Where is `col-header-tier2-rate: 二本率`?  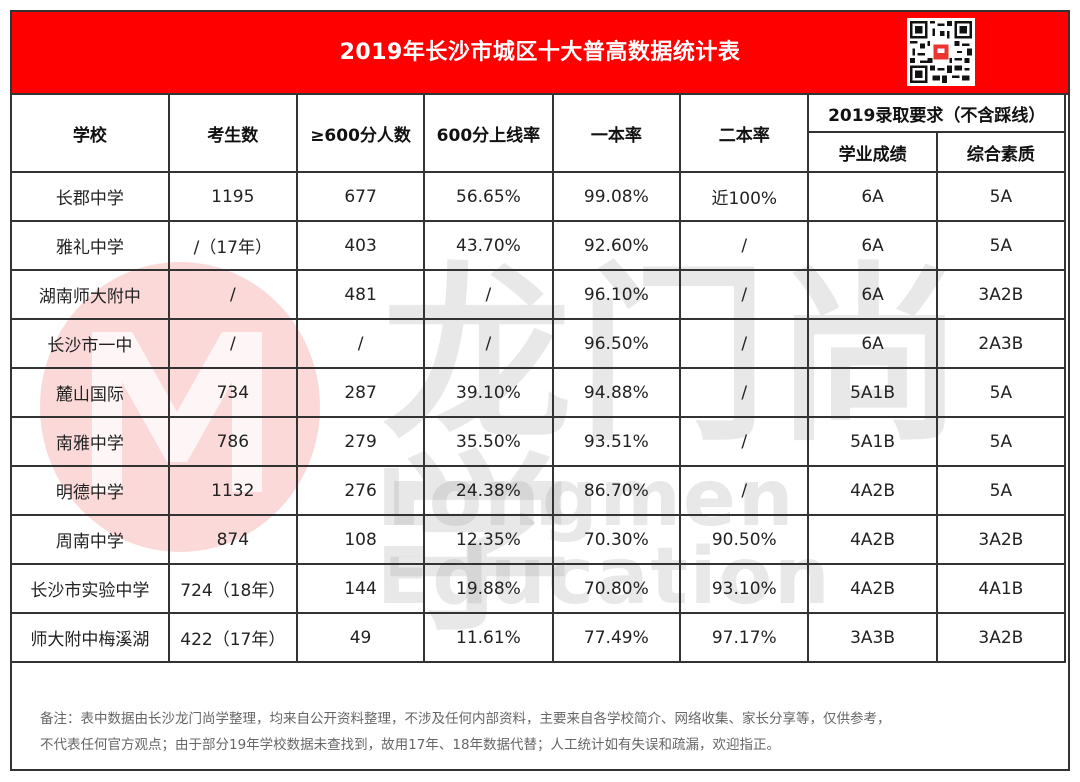
col-header-tier2-rate: 二本率 is located at coordinates (744, 133).